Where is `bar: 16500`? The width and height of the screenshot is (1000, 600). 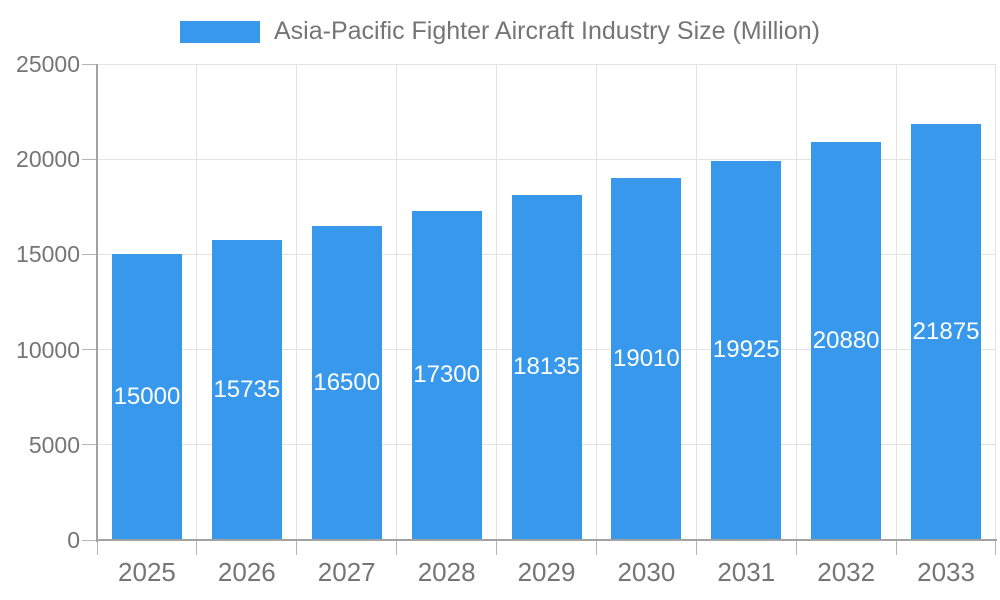
bar: 16500 is located at coordinates (346, 382).